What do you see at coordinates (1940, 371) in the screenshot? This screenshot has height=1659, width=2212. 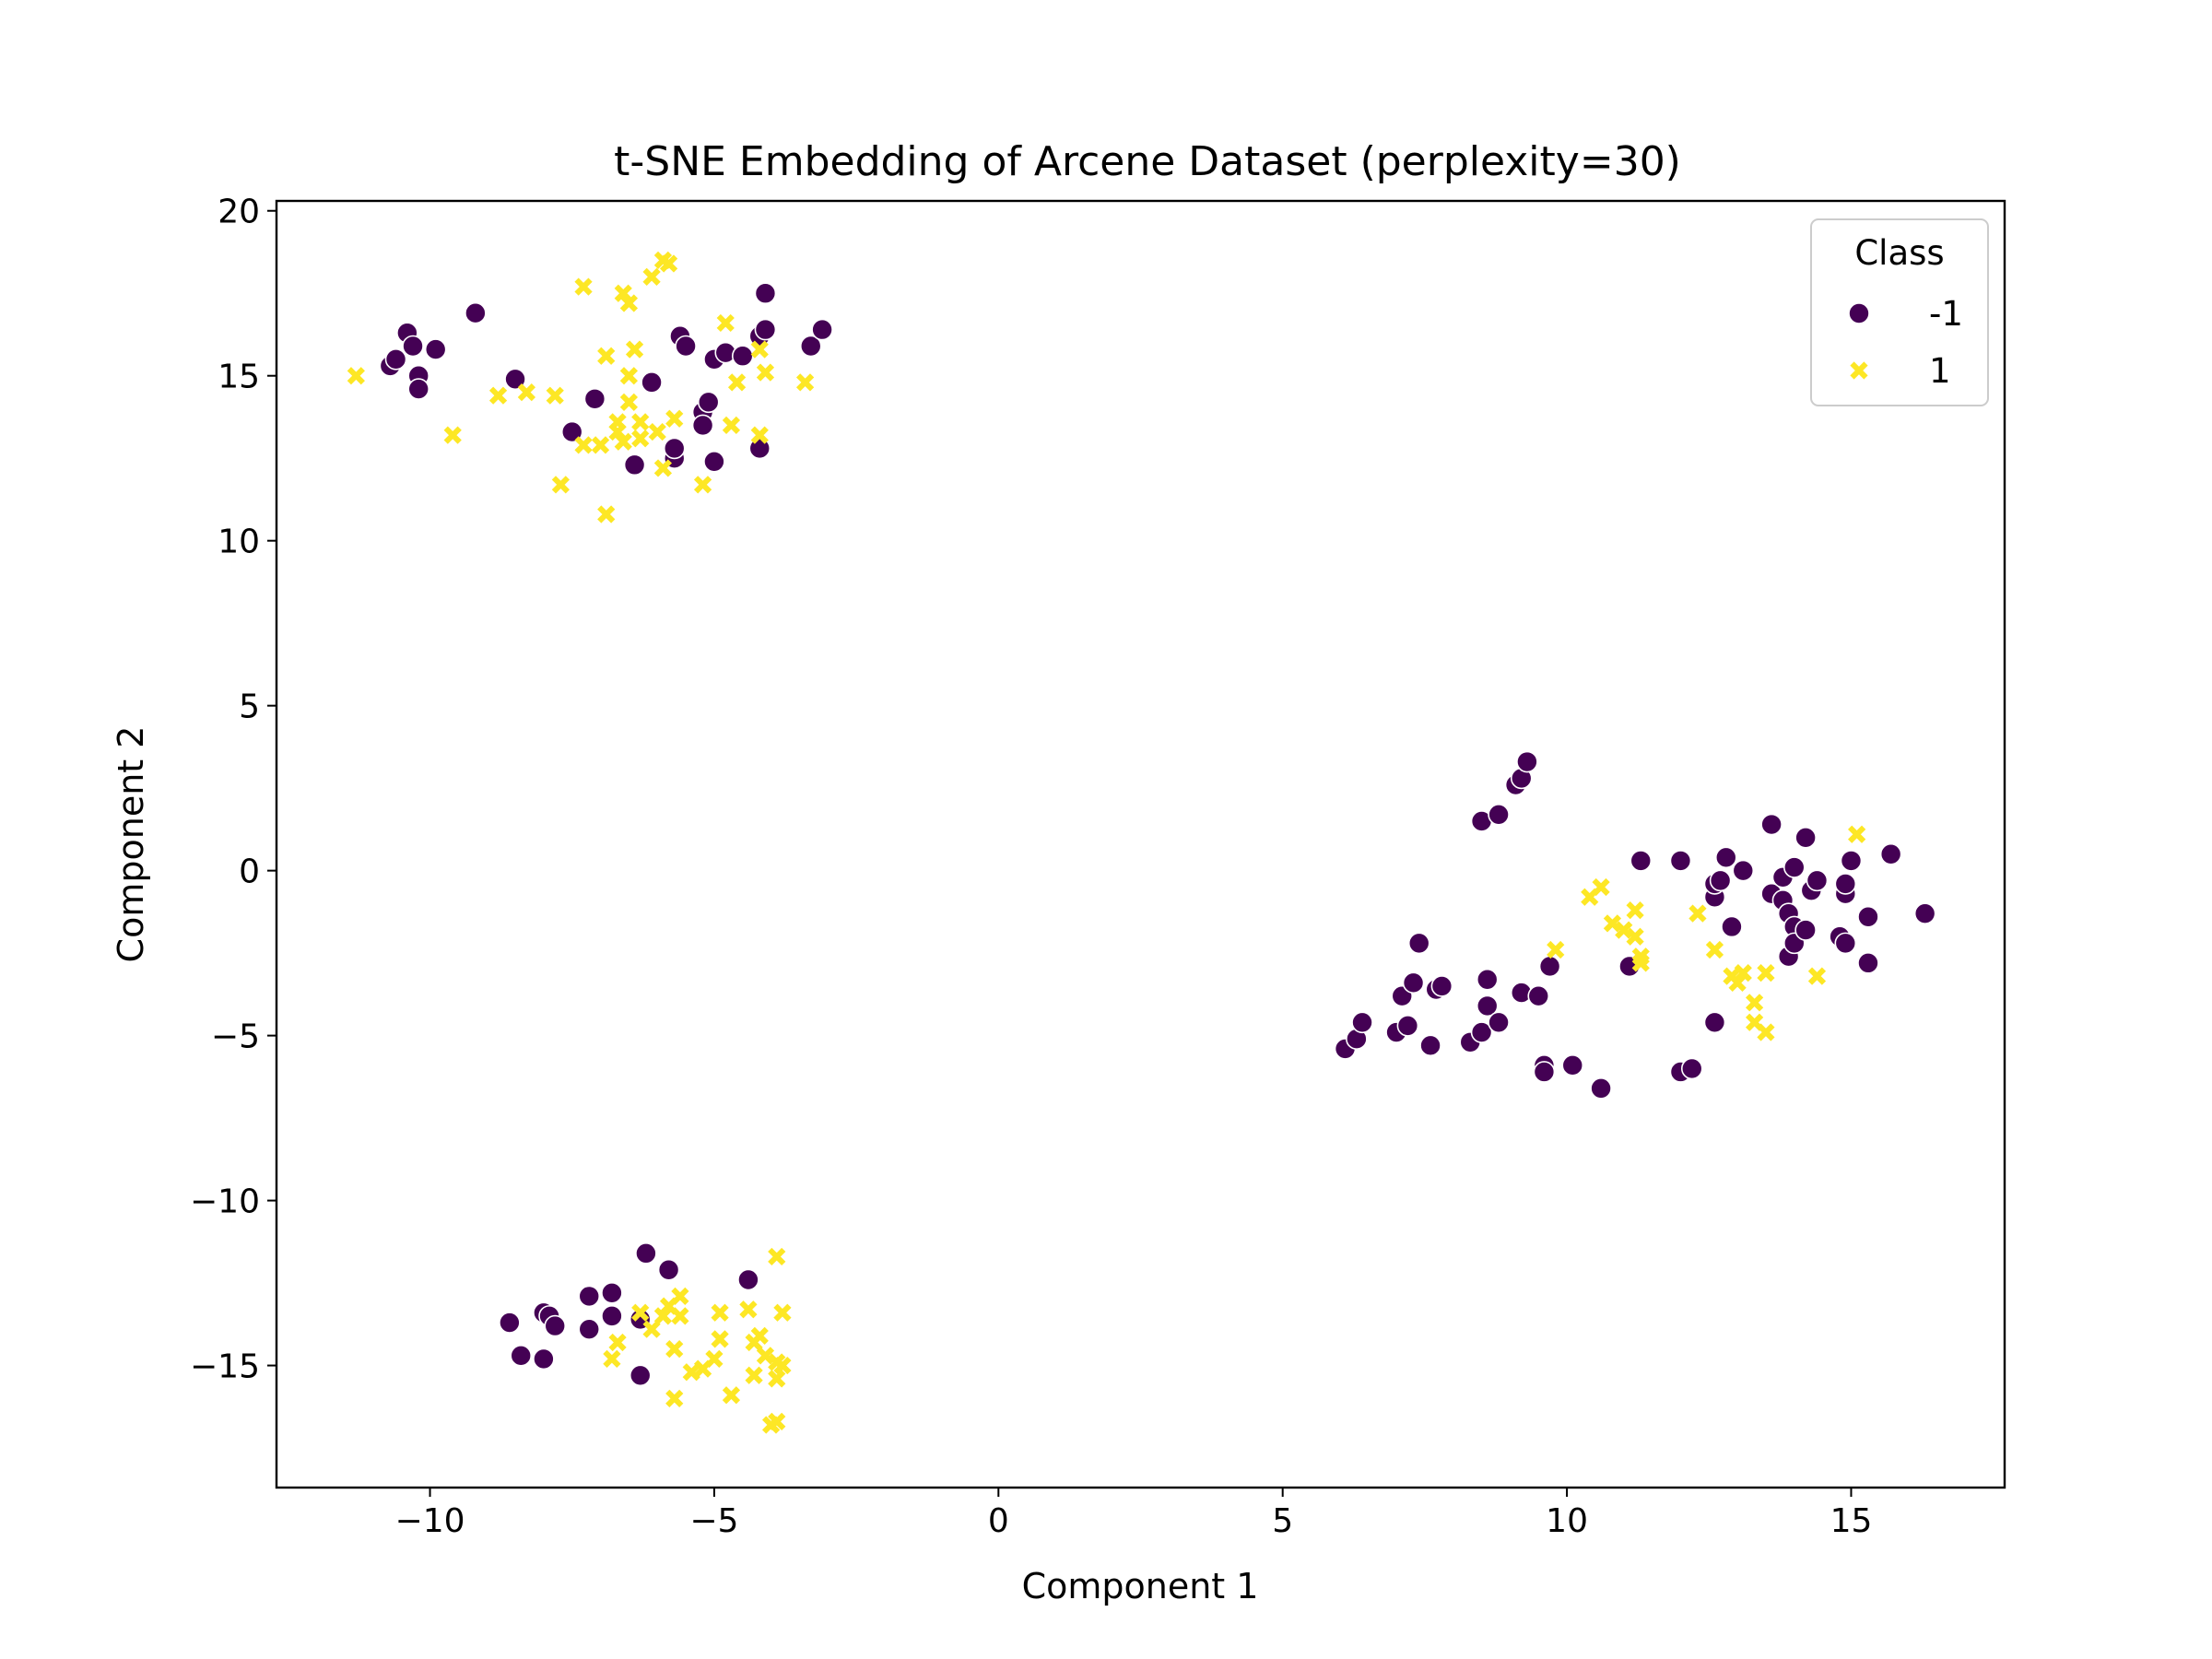 I see `legend-label: 1` at bounding box center [1940, 371].